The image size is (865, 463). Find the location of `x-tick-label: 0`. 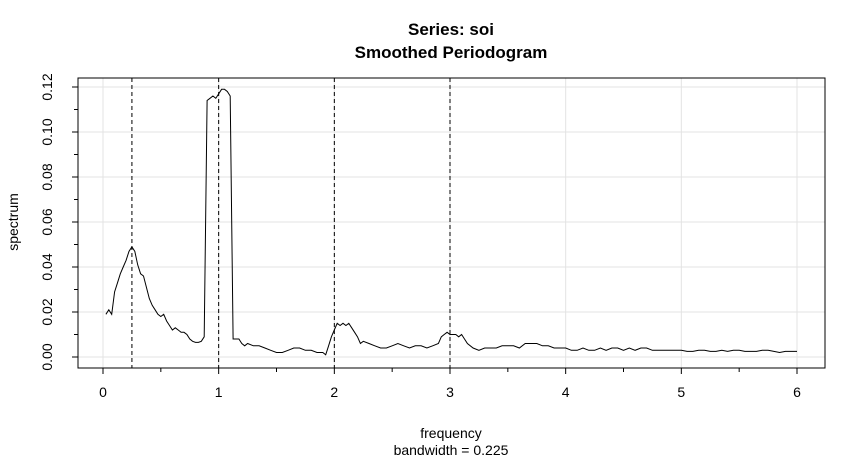

x-tick-label: 0 is located at coordinates (103, 392).